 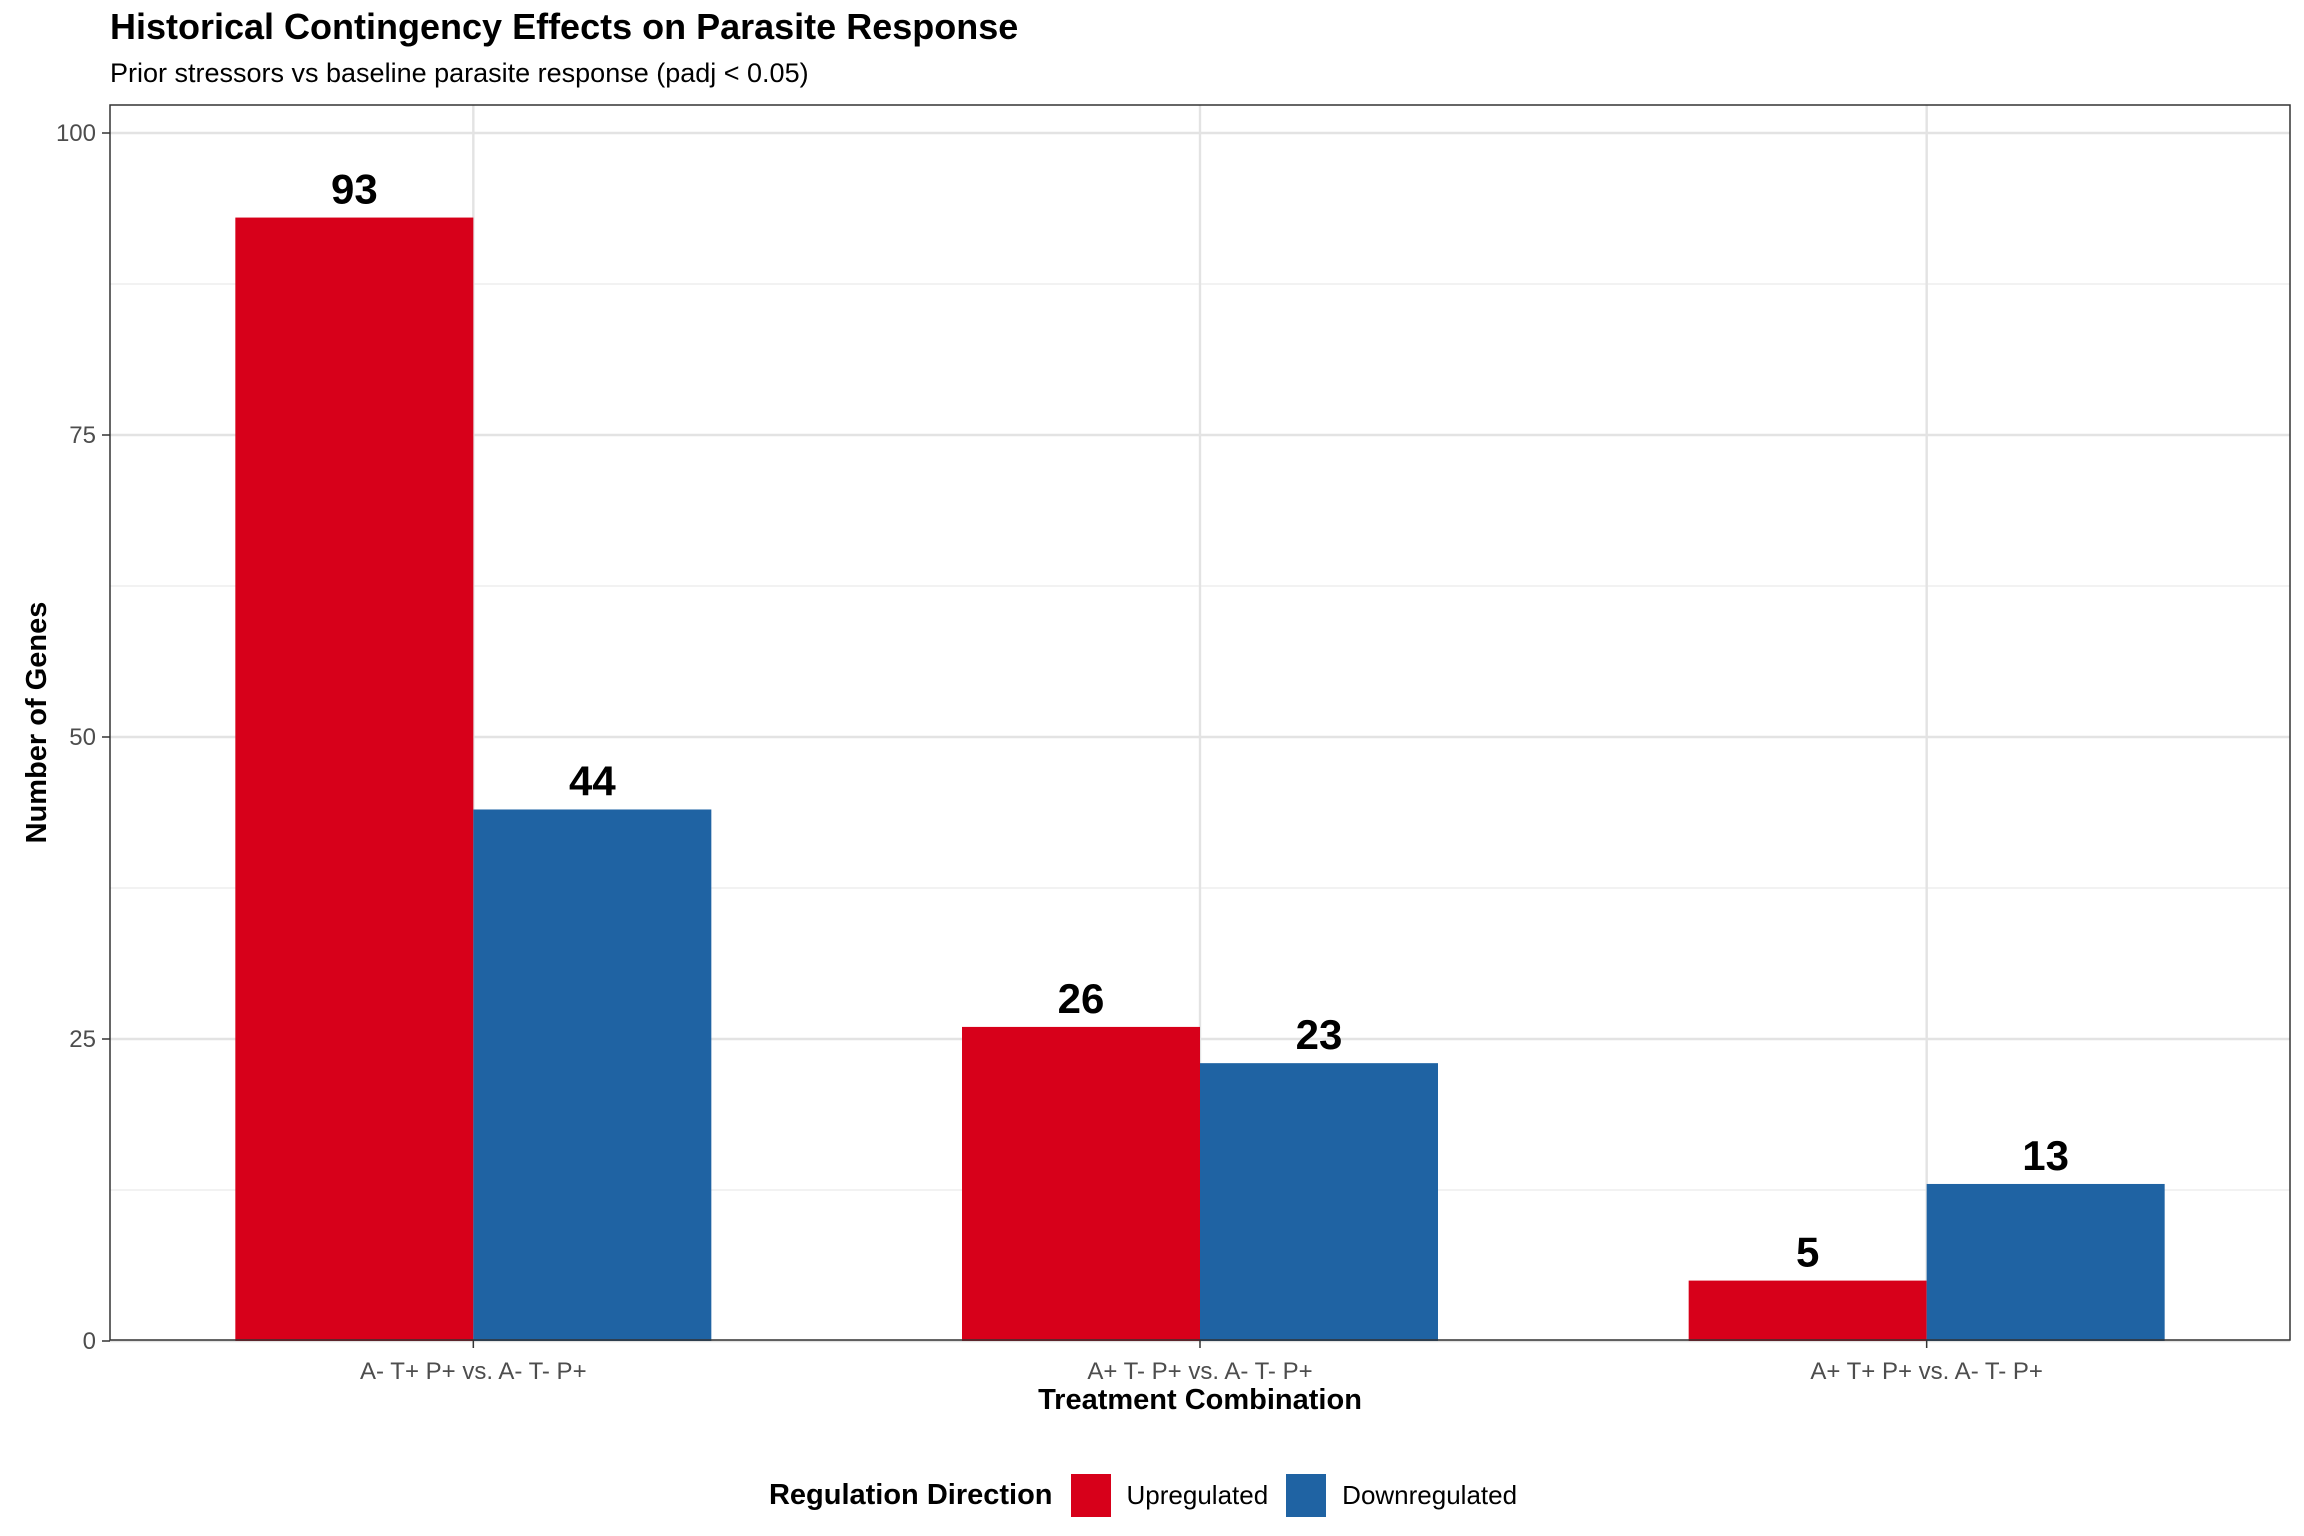 What do you see at coordinates (1081, 998) in the screenshot?
I see `data-label-upregulated-2: 26` at bounding box center [1081, 998].